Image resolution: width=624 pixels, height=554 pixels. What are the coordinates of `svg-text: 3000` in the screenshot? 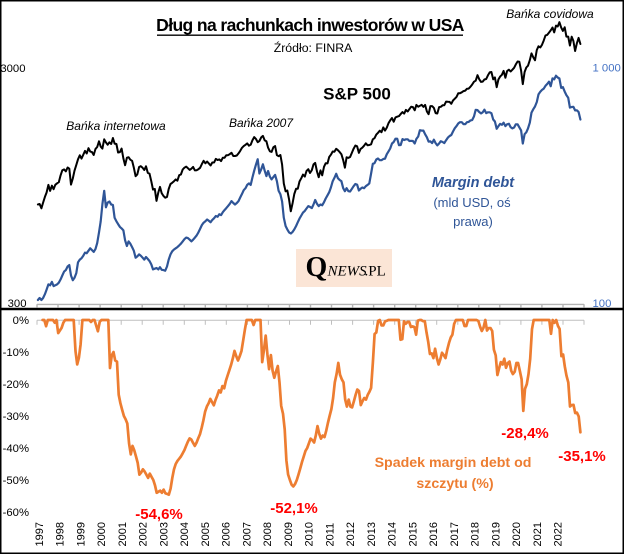 It's located at (12, 69).